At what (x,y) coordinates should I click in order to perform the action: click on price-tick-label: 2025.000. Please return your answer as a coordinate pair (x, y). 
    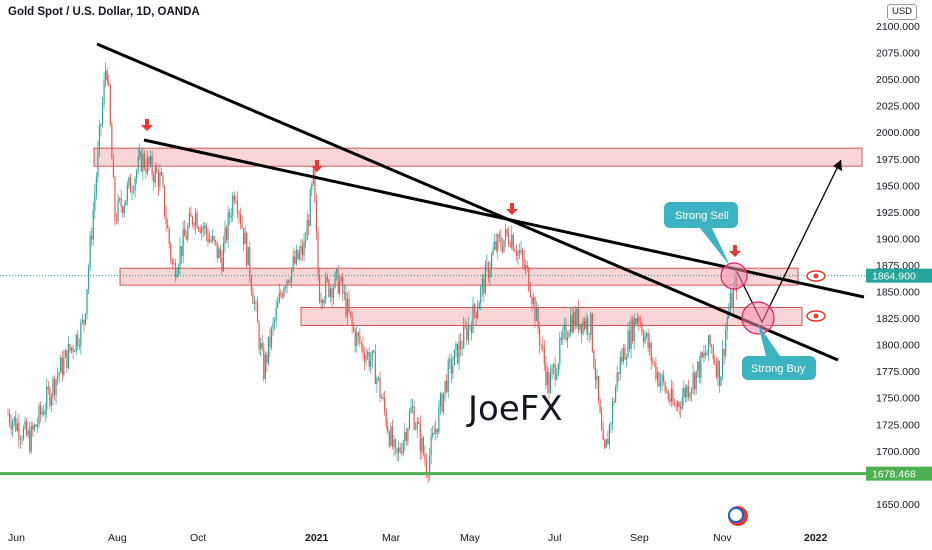
    Looking at the image, I should click on (898, 107).